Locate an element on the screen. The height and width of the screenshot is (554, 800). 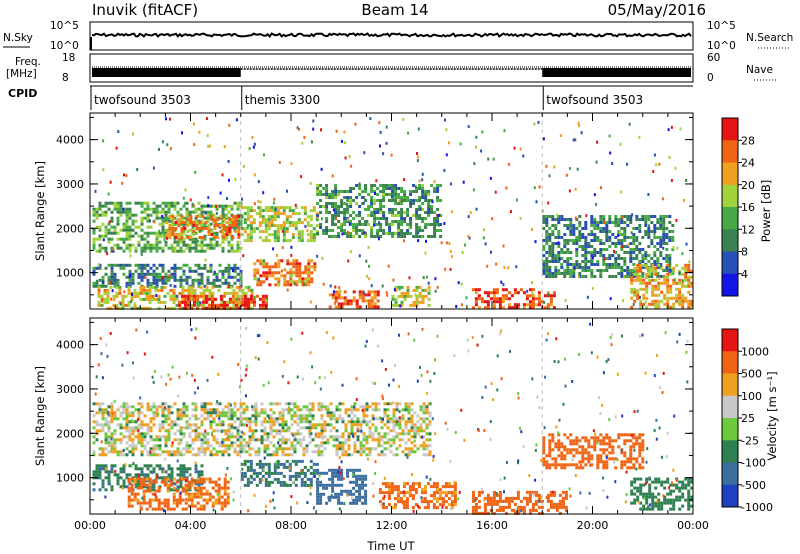
y-tick-label: 1000 is located at coordinates (70, 273).